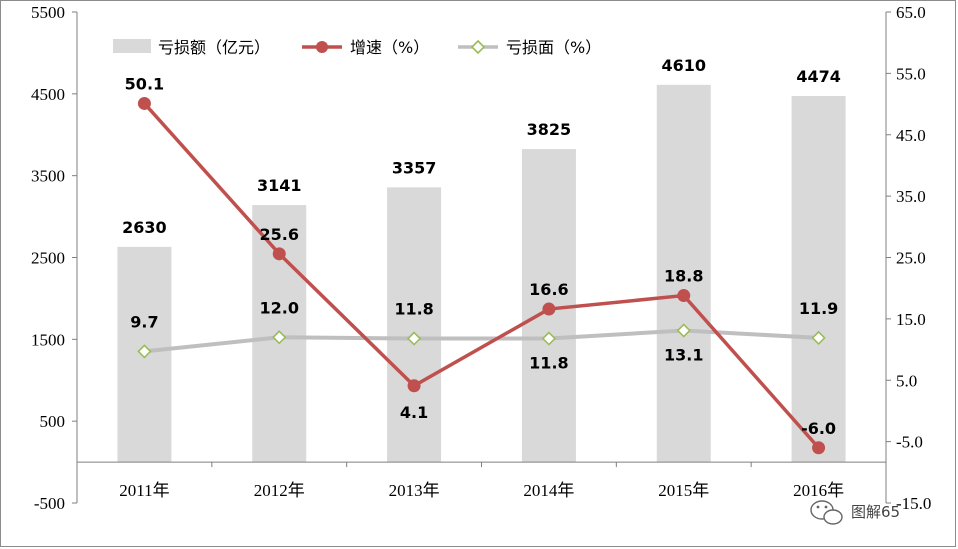 The height and width of the screenshot is (549, 958). What do you see at coordinates (279, 234) in the screenshot?
I see `growth-label: 25.6` at bounding box center [279, 234].